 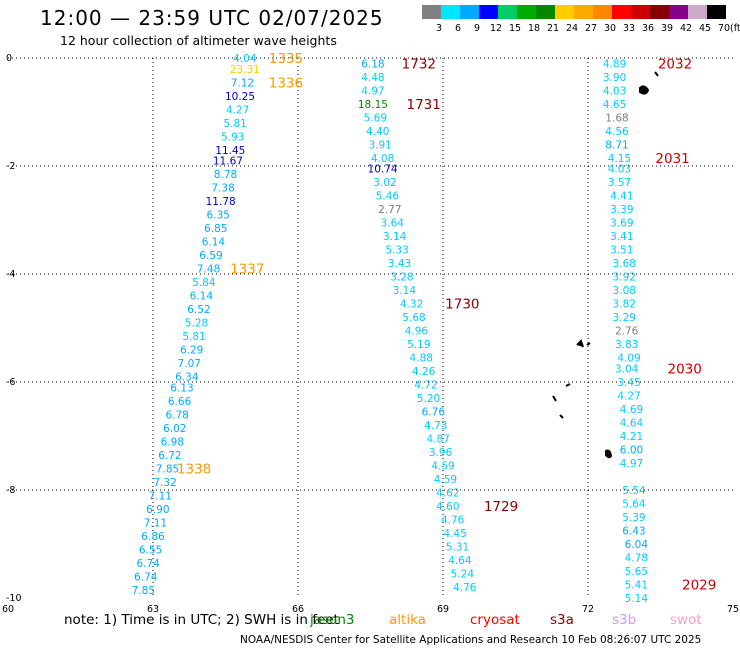 What do you see at coordinates (155, 523) in the screenshot?
I see `wave-height-value: 7.11` at bounding box center [155, 523].